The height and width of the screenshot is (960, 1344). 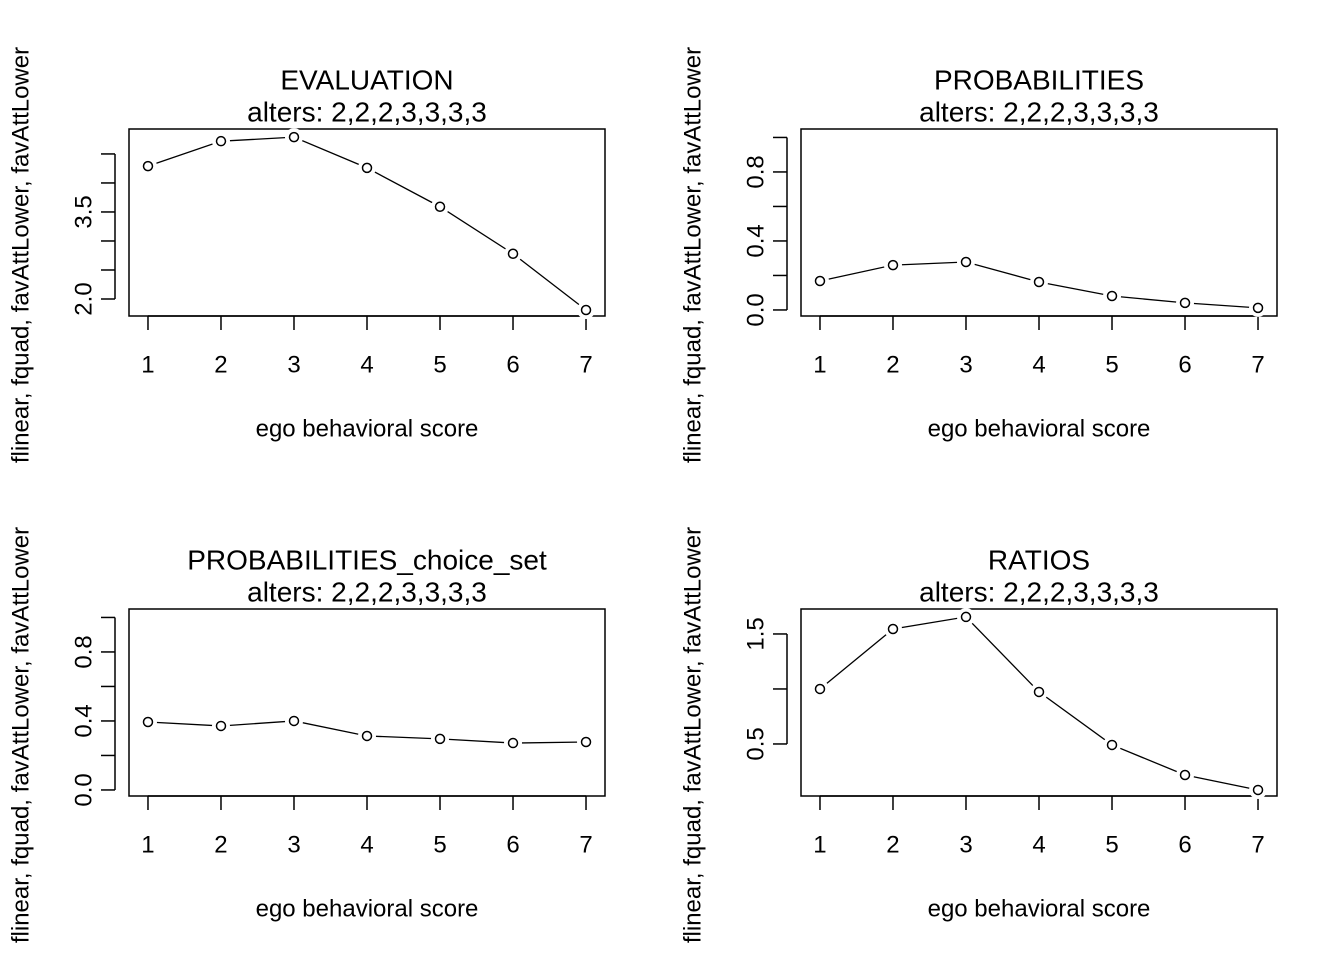 What do you see at coordinates (1039, 79) in the screenshot?
I see `chart-title: PROBABILITIES` at bounding box center [1039, 79].